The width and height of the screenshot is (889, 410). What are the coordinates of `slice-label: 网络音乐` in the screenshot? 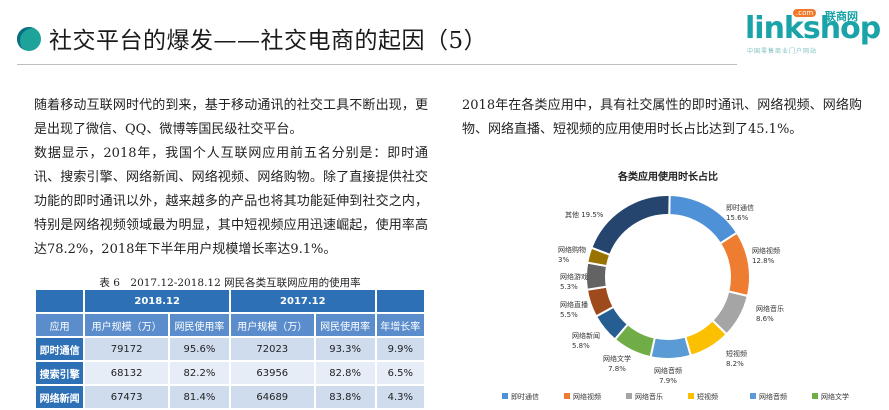 It's located at (770, 308).